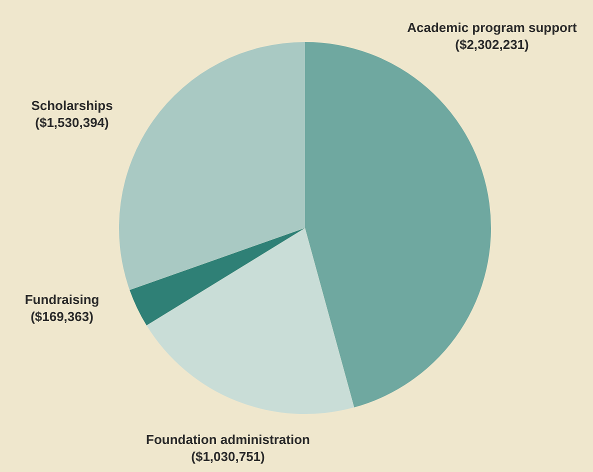 Image resolution: width=593 pixels, height=472 pixels. Describe the element at coordinates (492, 44) in the screenshot. I see `data-label: ($2,302,231)` at that location.